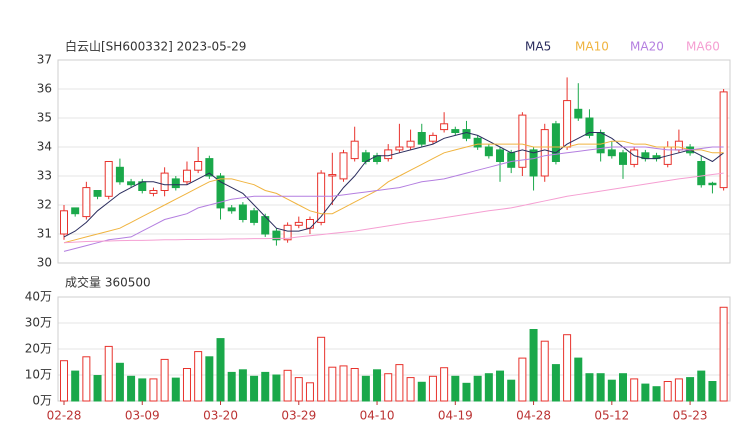 The width and height of the screenshot is (740, 440). Describe the element at coordinates (44, 263) in the screenshot. I see `y-tick-label: 30` at that location.